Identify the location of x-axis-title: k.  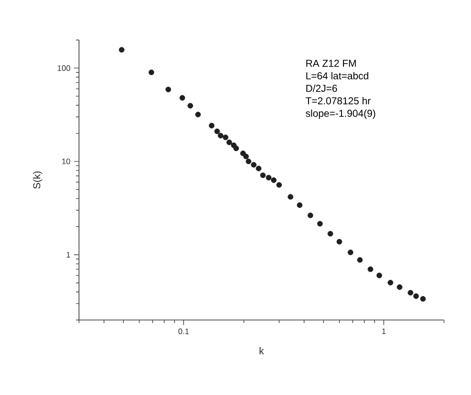
(262, 350).